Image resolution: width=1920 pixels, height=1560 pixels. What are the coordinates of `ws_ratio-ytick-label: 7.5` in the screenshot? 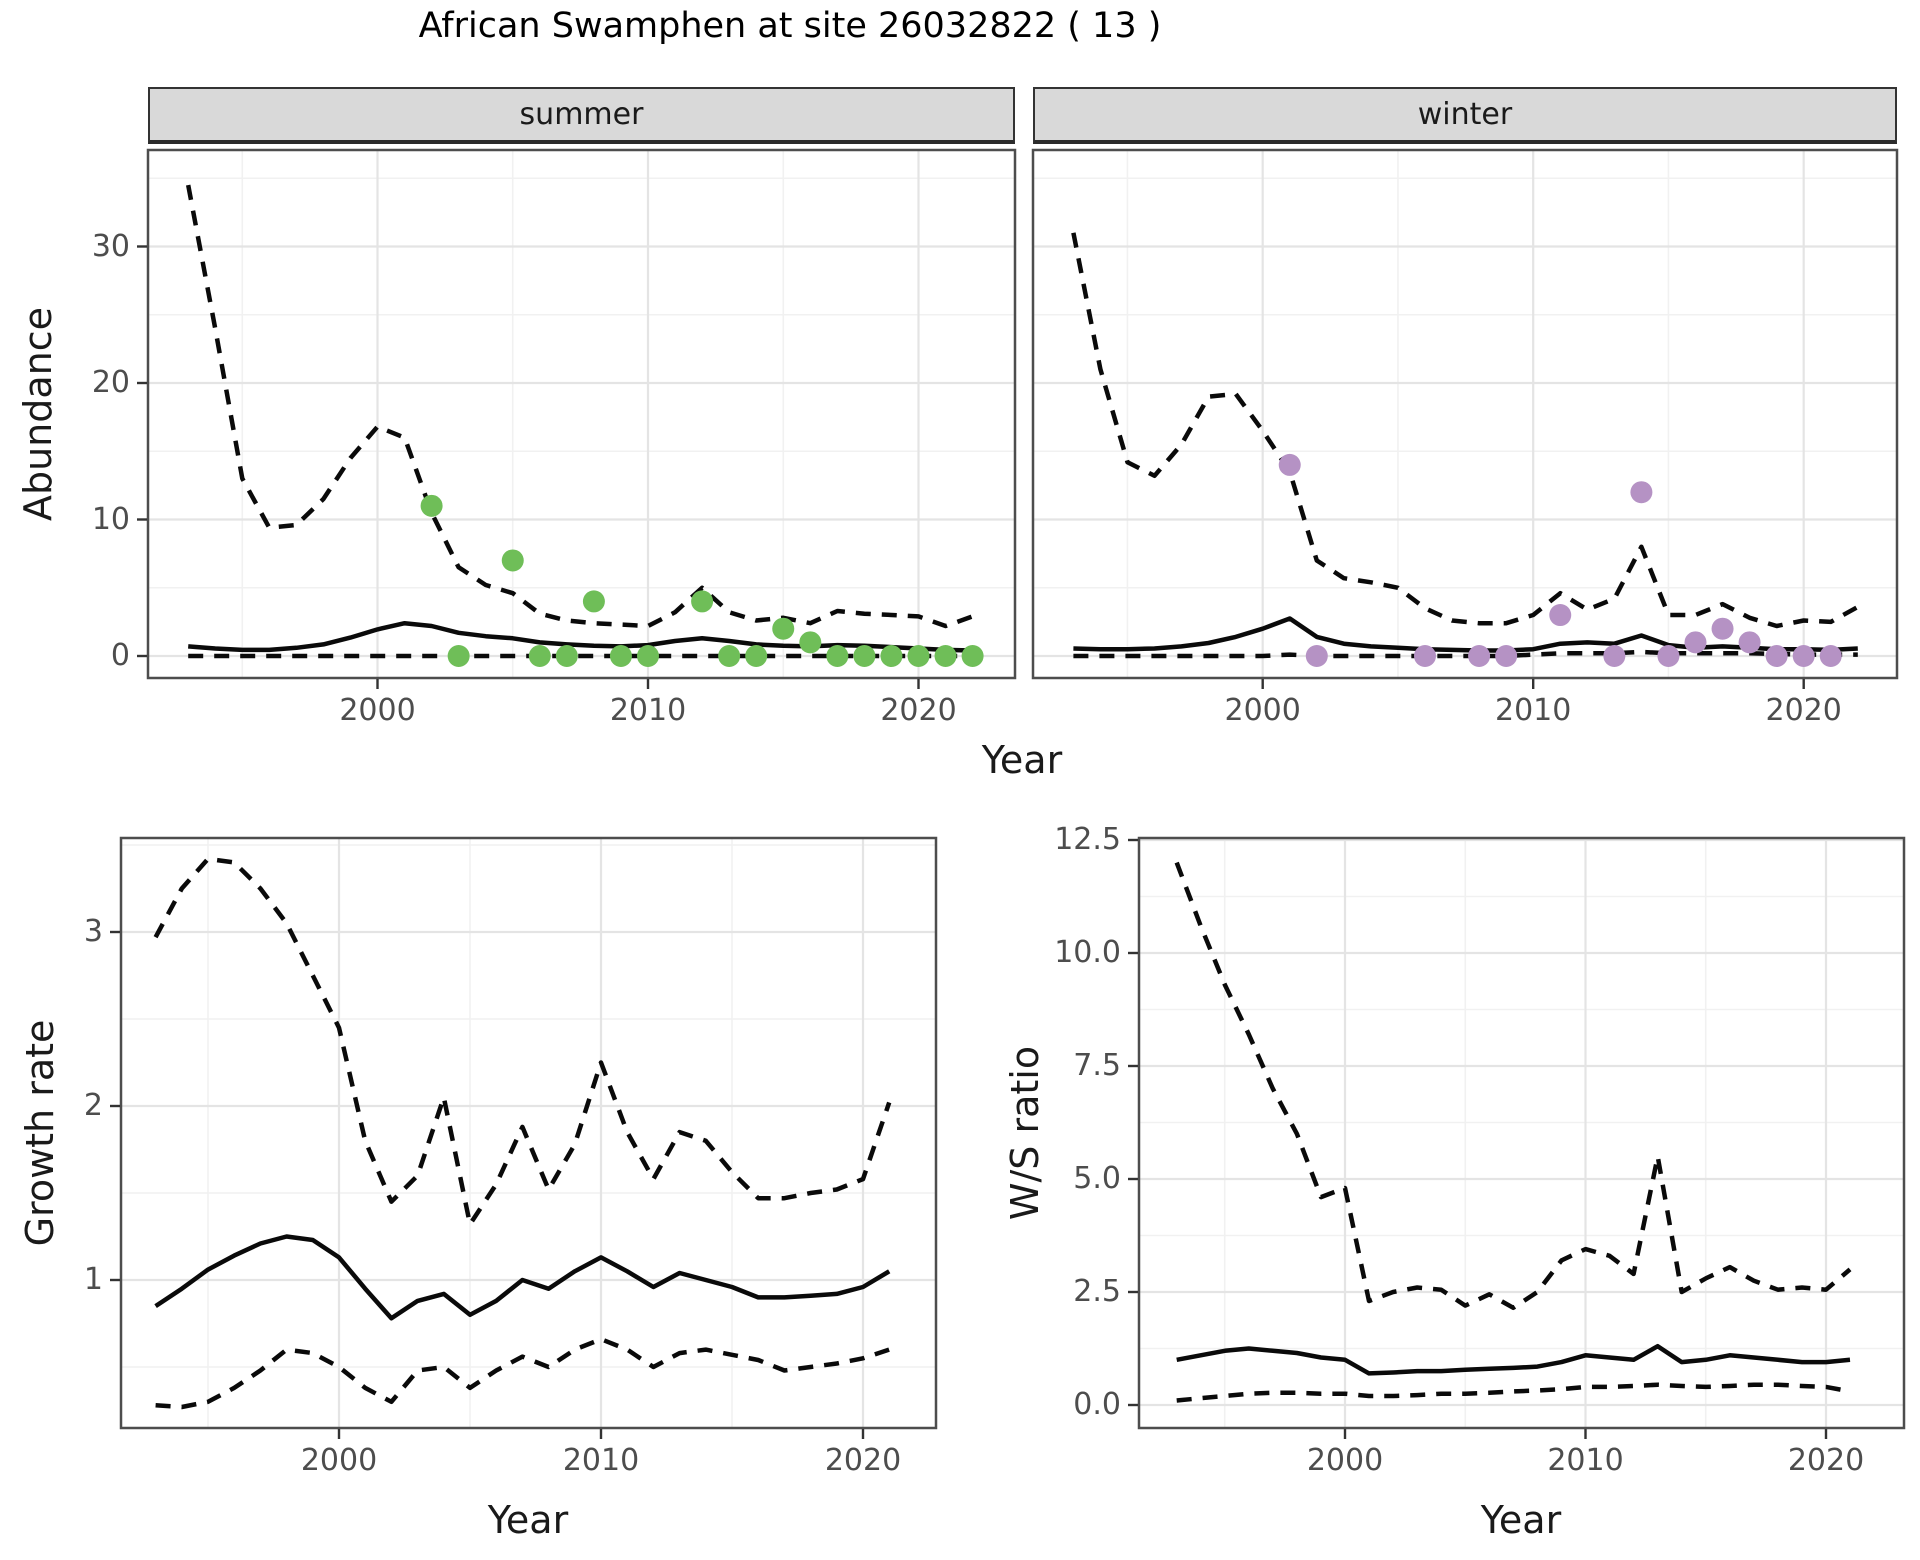 It's located at (1097, 1065).